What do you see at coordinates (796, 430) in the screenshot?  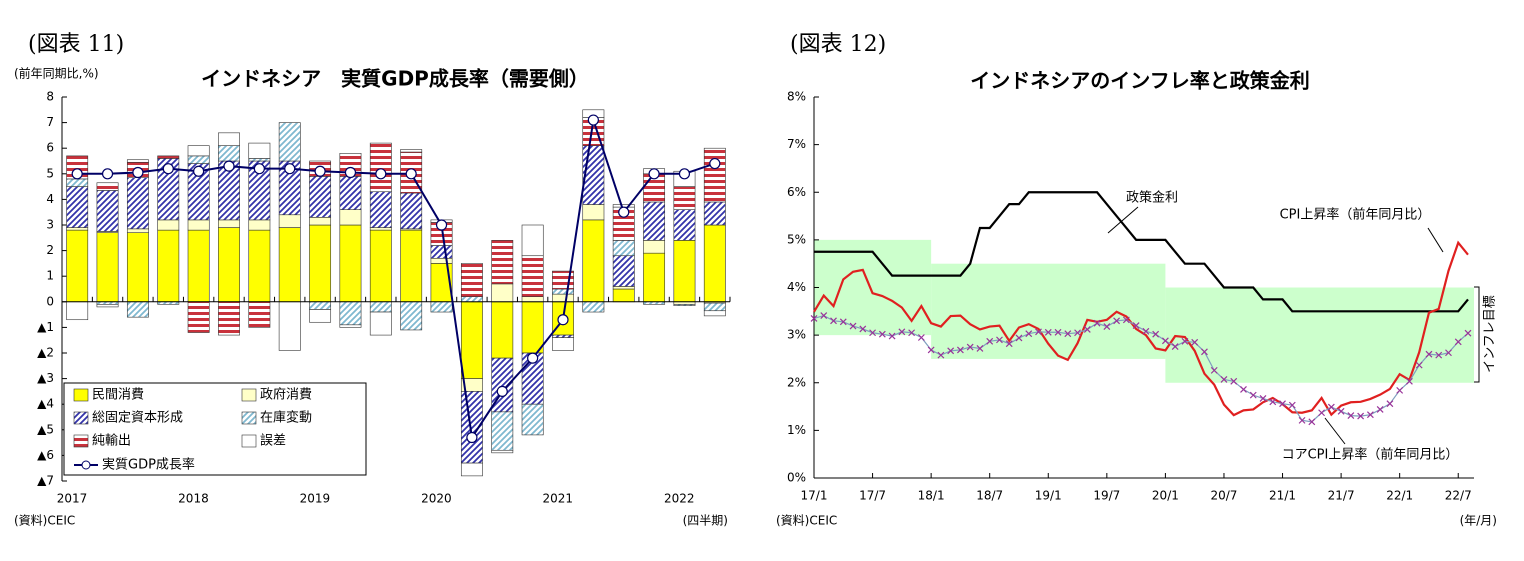 I see `y-tick-label: 1%` at bounding box center [796, 430].